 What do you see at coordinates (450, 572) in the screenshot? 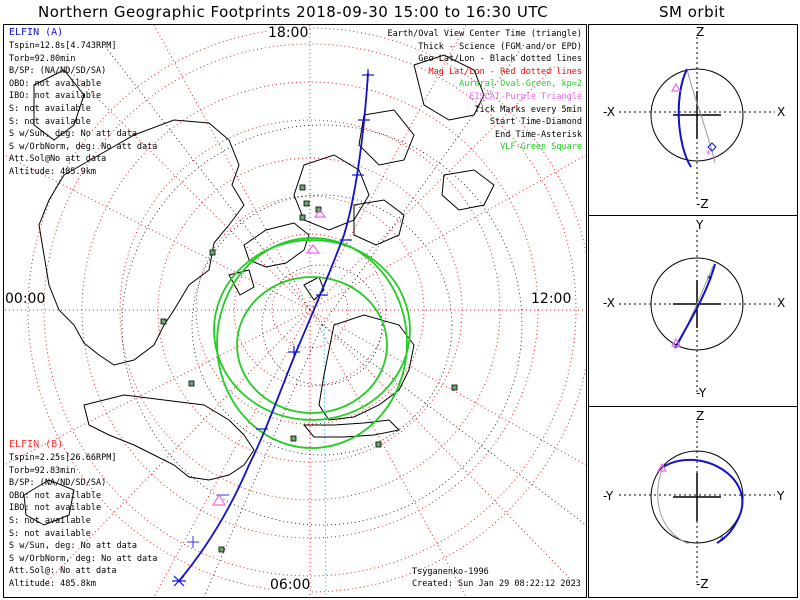
I see `model-label: Tsyganenko-1996` at bounding box center [450, 572].